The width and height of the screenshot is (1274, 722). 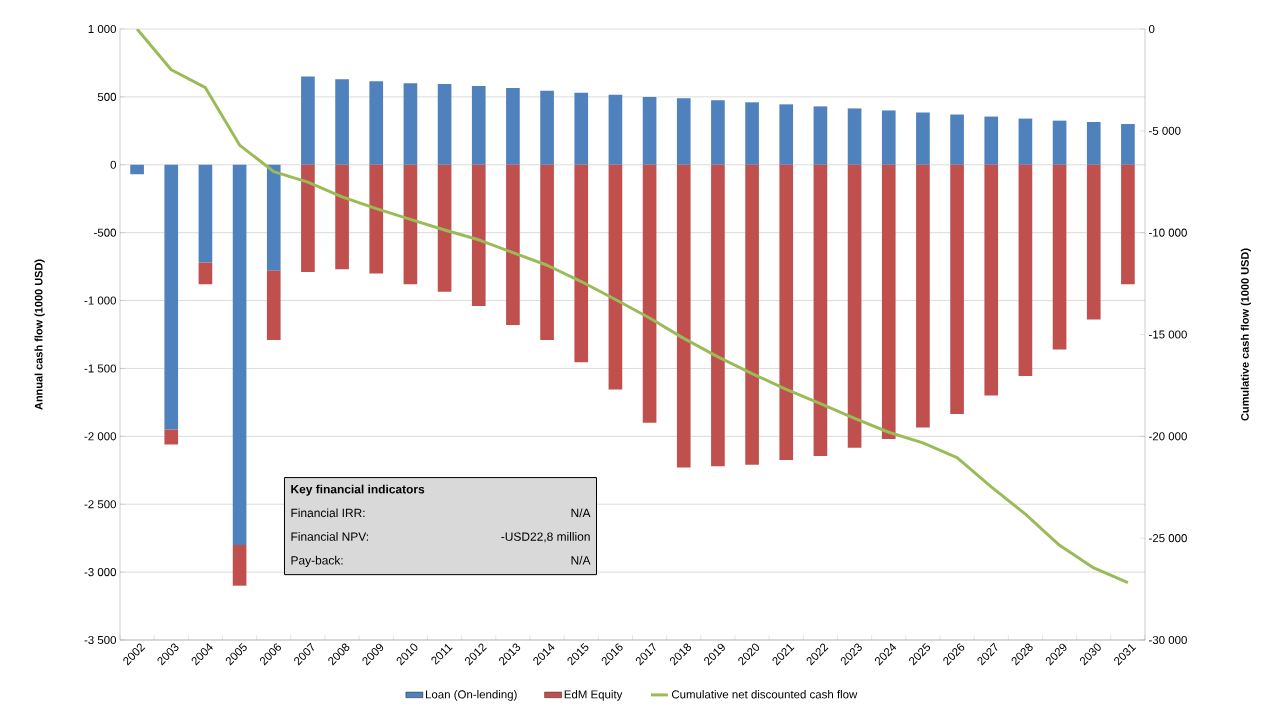 What do you see at coordinates (102, 29) in the screenshot?
I see `y-tick-label: 1 000` at bounding box center [102, 29].